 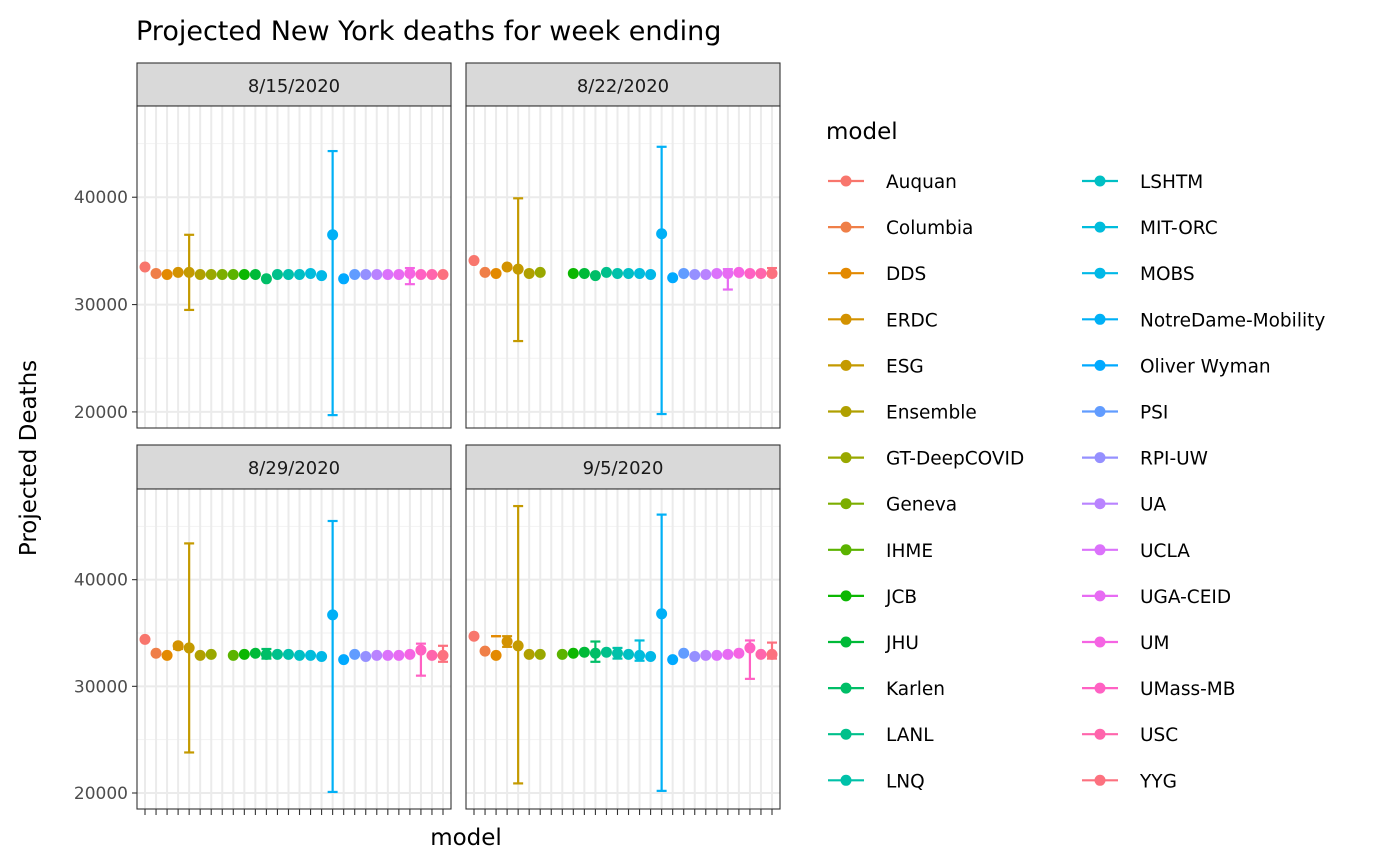 What do you see at coordinates (211, 654) in the screenshot?
I see `point-gt-deepcovid` at bounding box center [211, 654].